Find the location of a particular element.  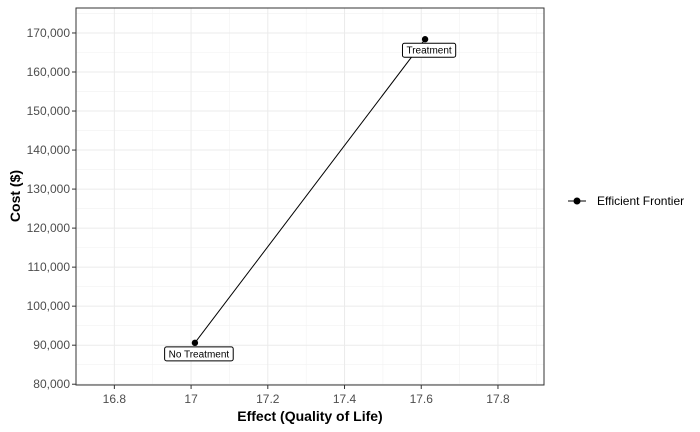

y-tick-label: 80,000 is located at coordinates (51, 384).